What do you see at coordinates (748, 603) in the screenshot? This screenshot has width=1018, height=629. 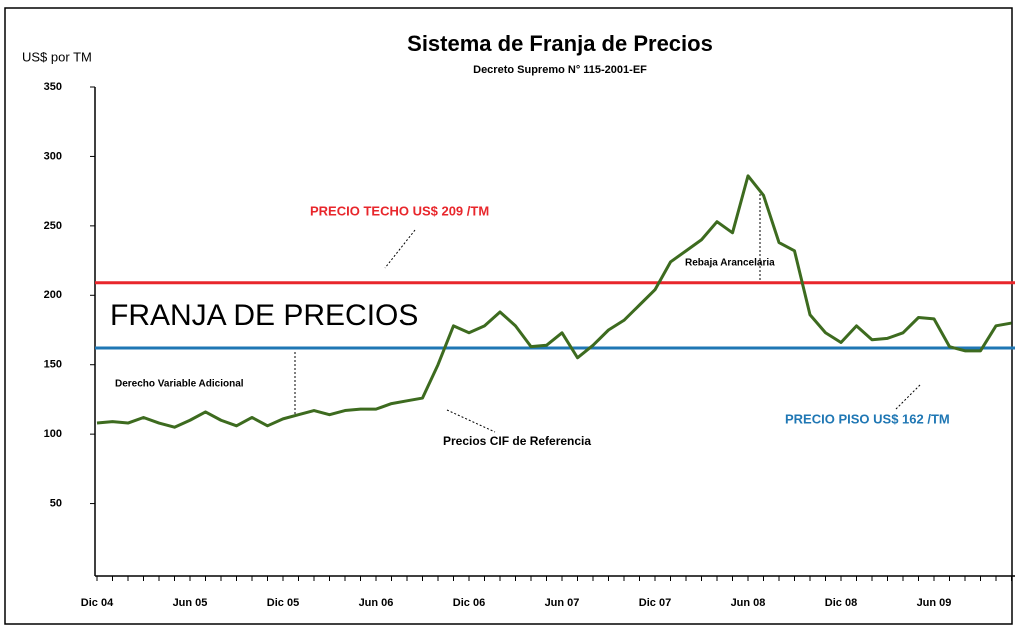 I see `x-tick-label: Jun 08` at bounding box center [748, 603].